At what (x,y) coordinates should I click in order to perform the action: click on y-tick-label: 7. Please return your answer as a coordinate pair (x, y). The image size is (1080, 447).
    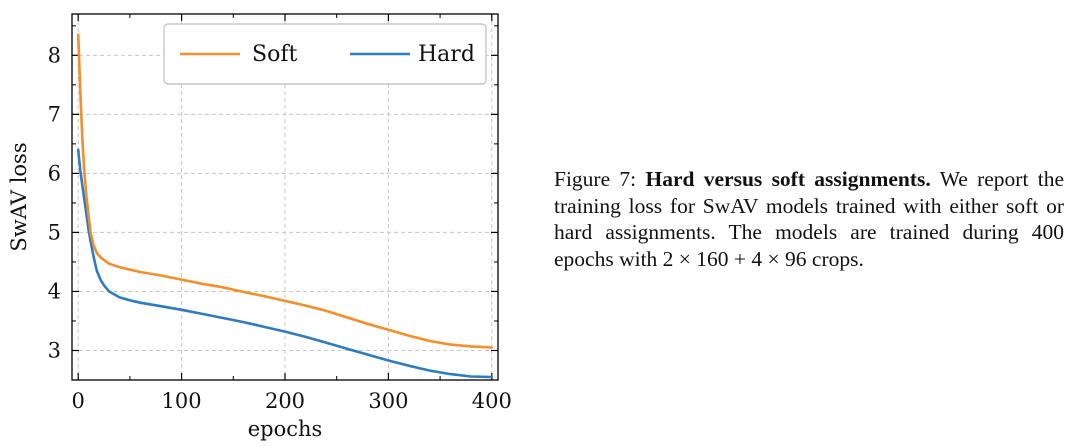
    Looking at the image, I should click on (54, 114).